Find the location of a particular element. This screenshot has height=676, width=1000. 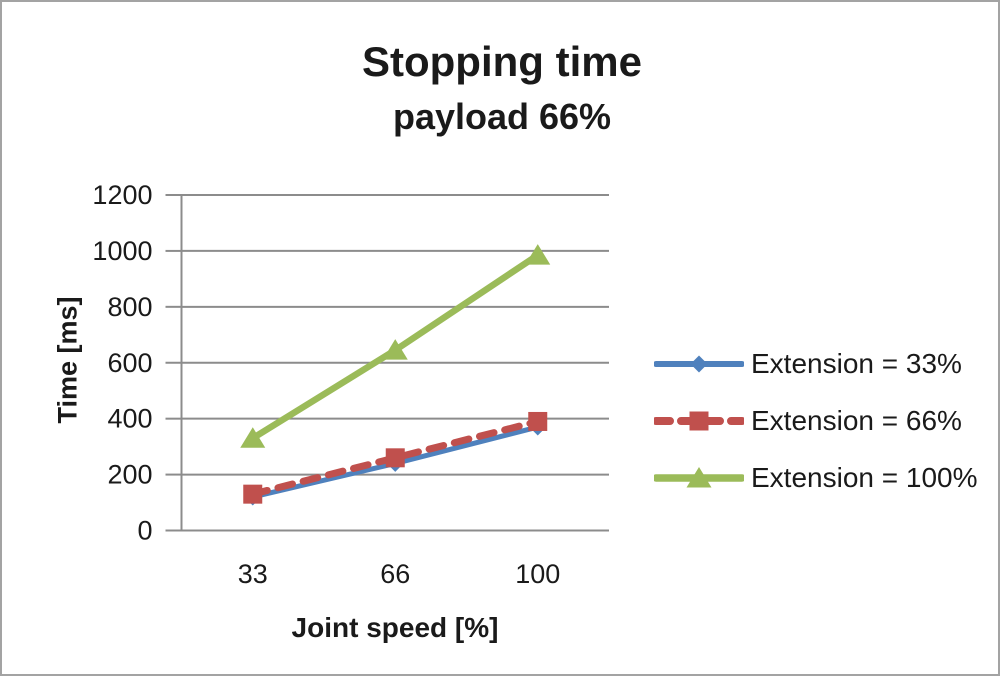

legend-item: Extension = 66% is located at coordinates (816, 420).